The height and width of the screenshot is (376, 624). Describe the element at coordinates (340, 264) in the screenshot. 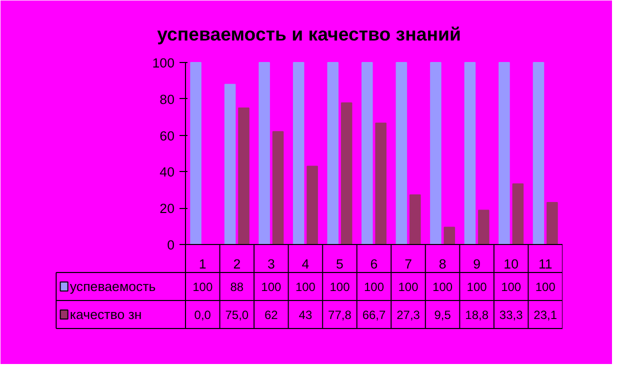

I see `x-tick-label: 5` at that location.